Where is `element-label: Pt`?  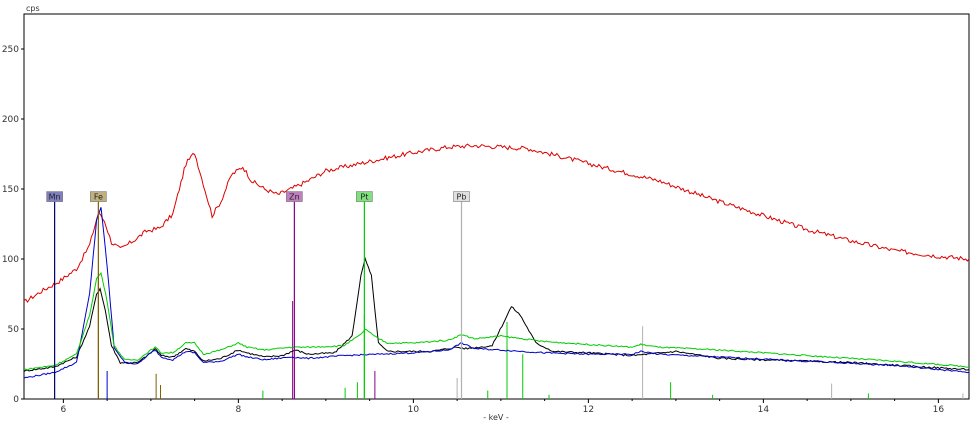
element-label: Pt is located at coordinates (364, 197).